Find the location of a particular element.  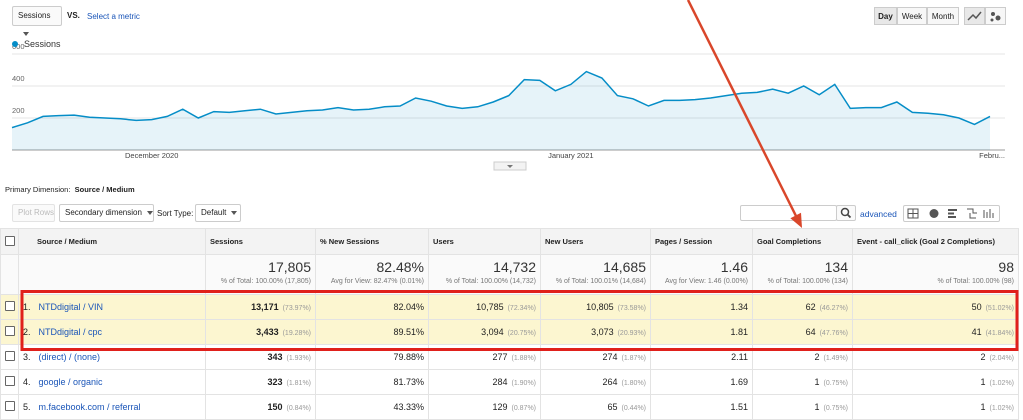

metric-cell: 343 (1.93%) is located at coordinates (260, 357).